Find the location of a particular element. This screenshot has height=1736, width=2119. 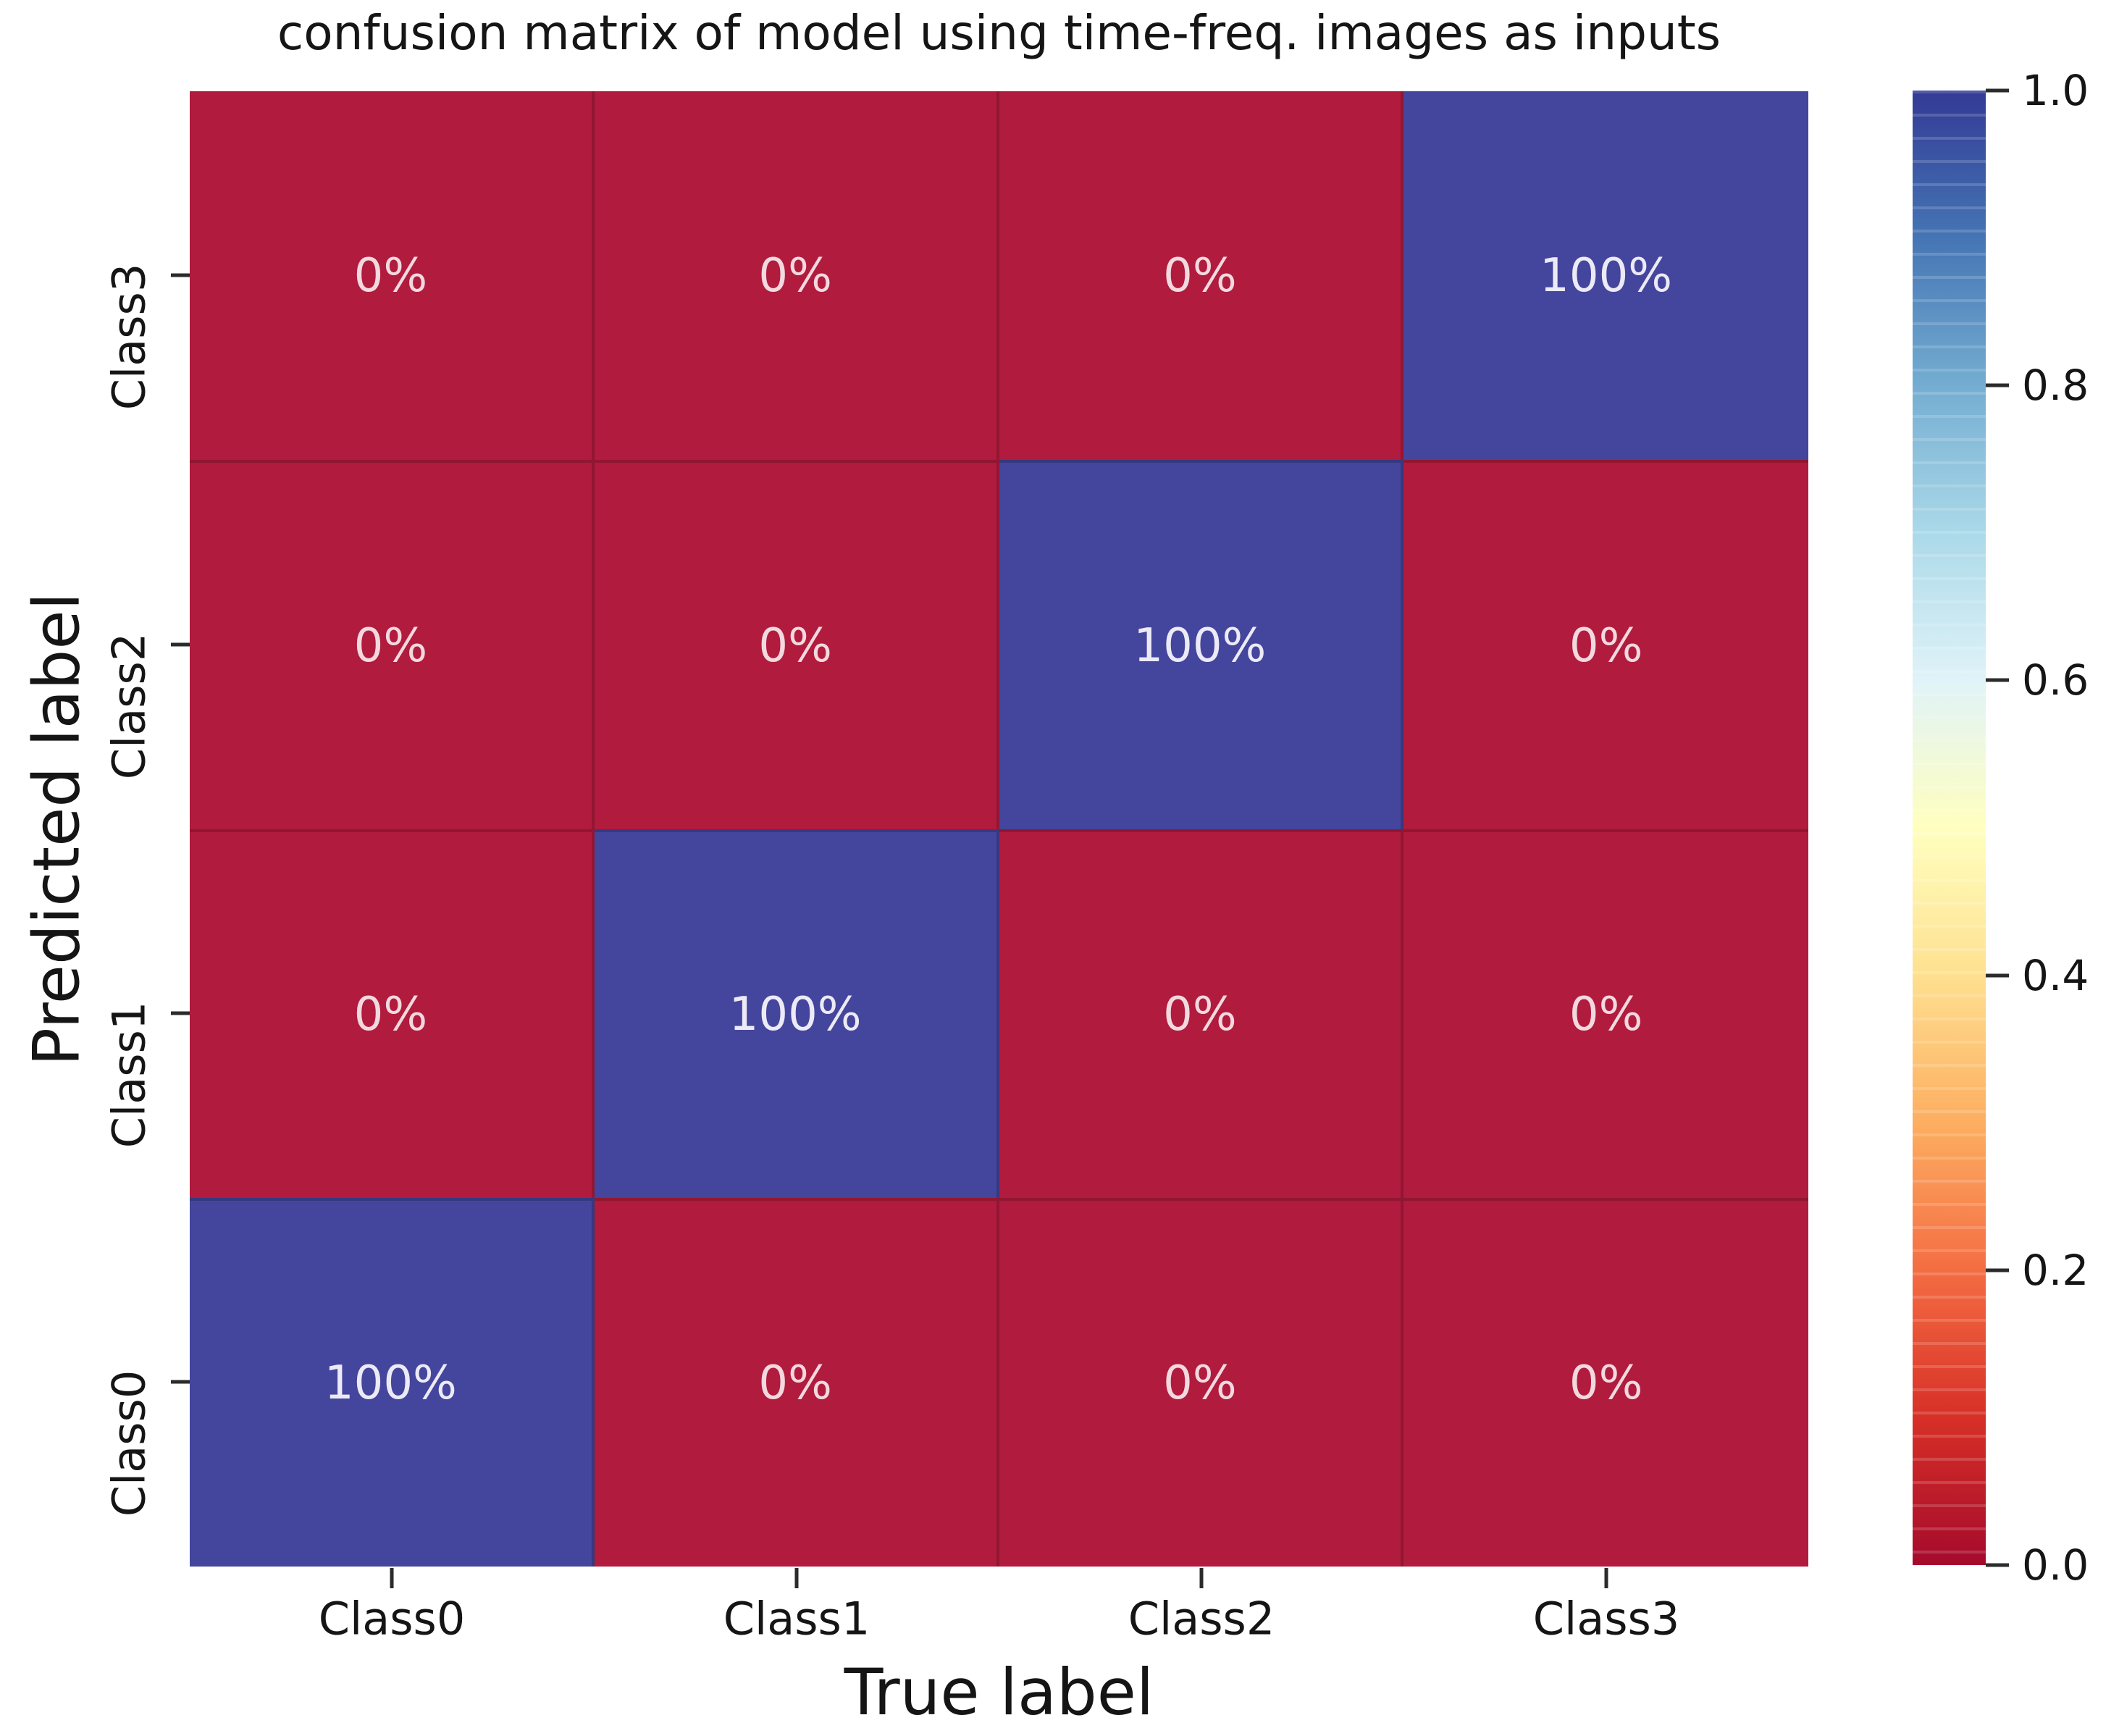

matrix-cell-predClass3-trueClass2: 0% is located at coordinates (1201, 276).